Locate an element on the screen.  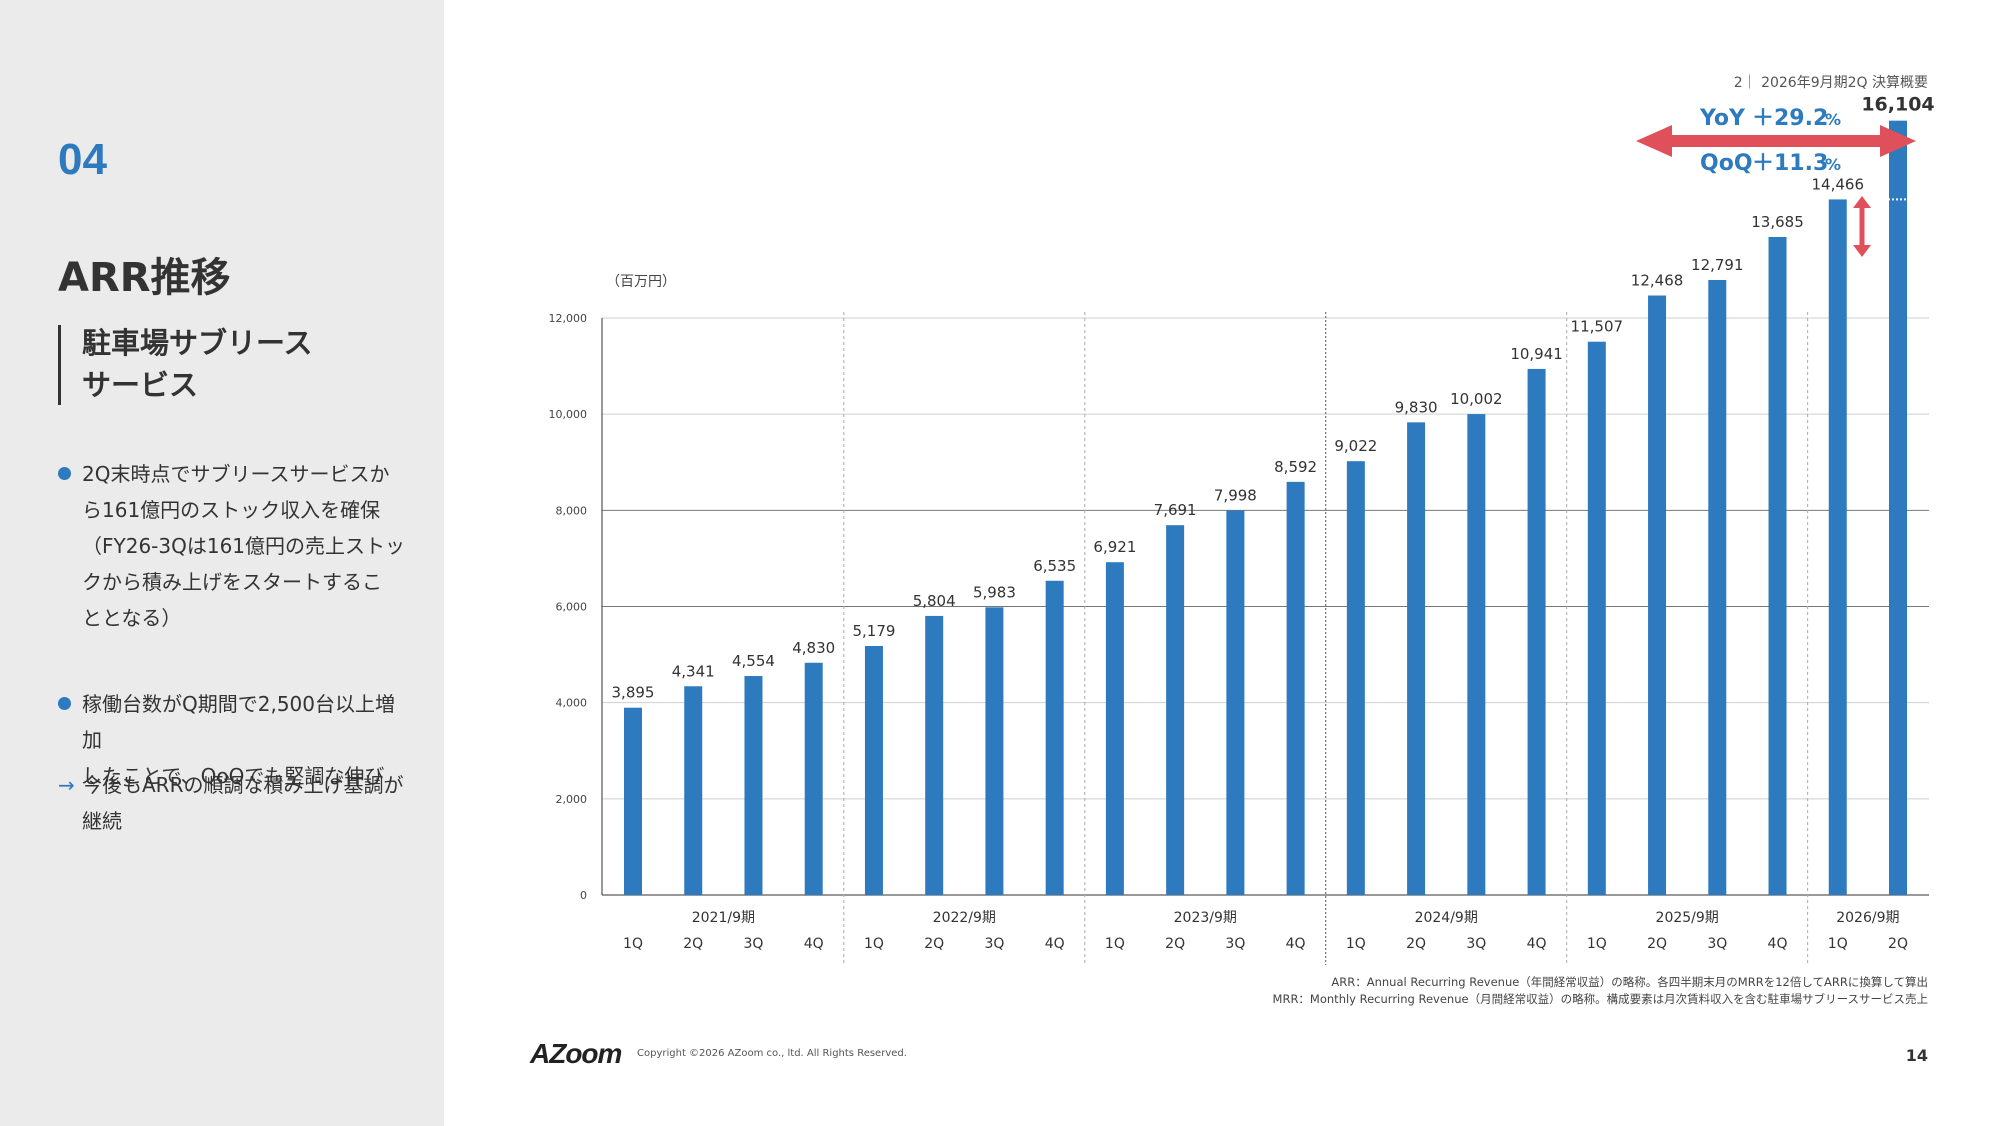
bar-value-label: 14,466 is located at coordinates (1838, 184).